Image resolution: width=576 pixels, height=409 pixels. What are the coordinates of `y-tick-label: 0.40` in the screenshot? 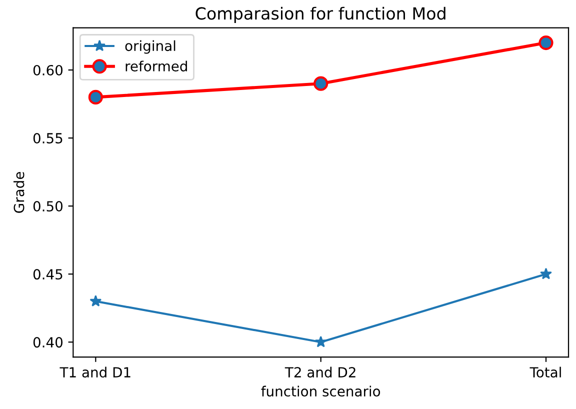 It's located at (48, 342).